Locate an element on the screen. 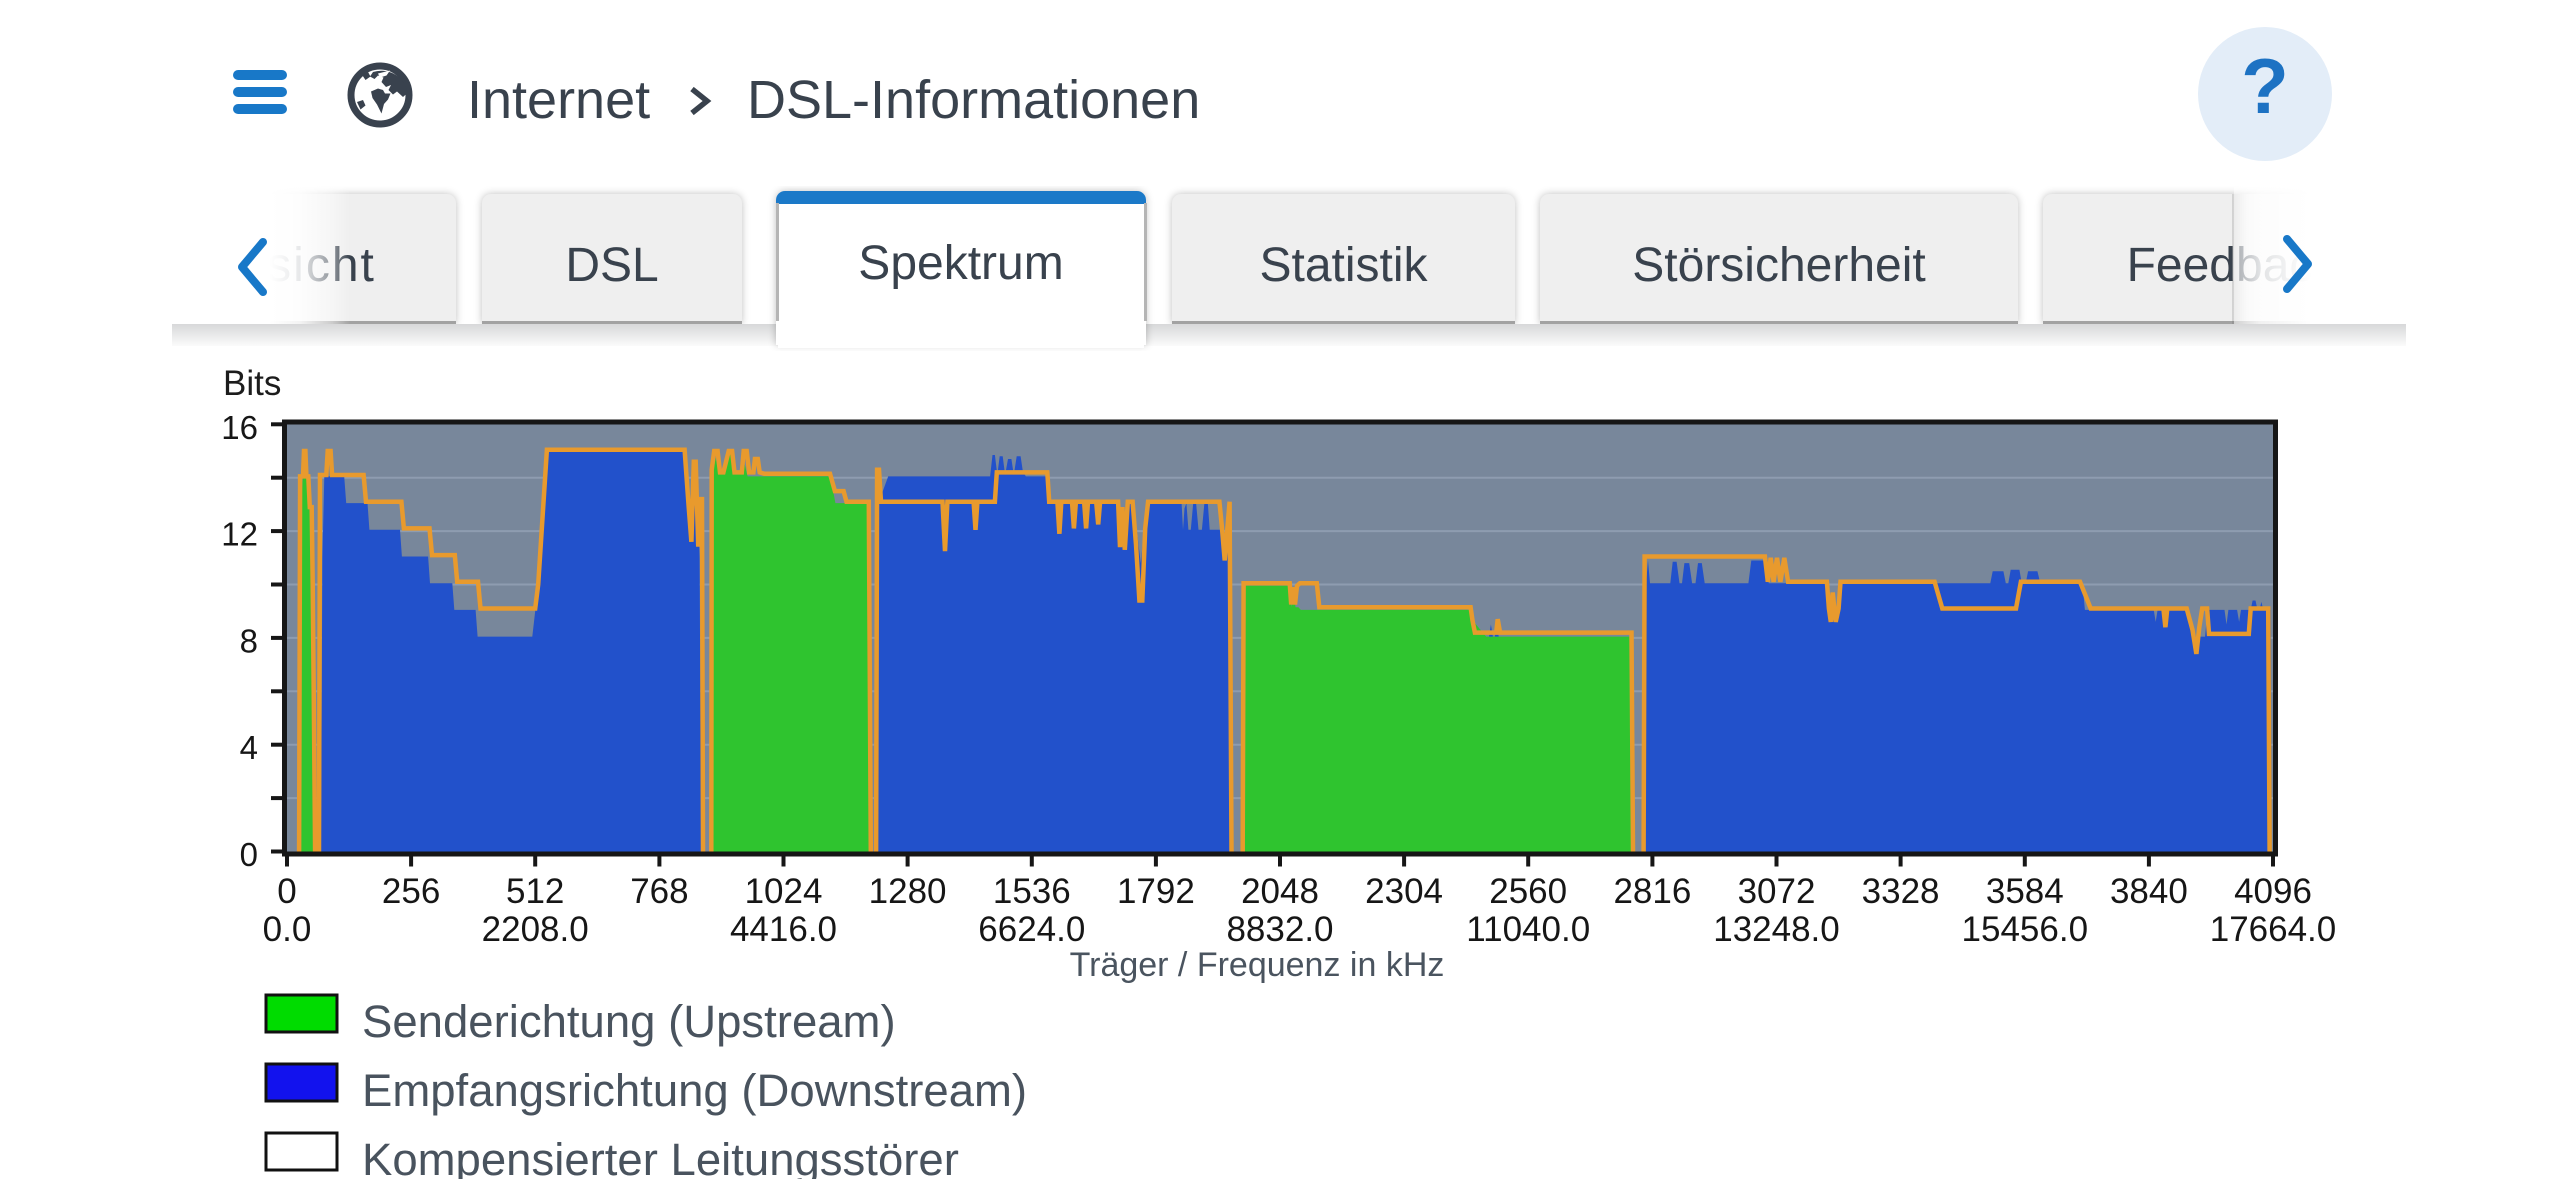 This screenshot has height=1179, width=2556. svg-text: 13248.0 is located at coordinates (1776, 929).